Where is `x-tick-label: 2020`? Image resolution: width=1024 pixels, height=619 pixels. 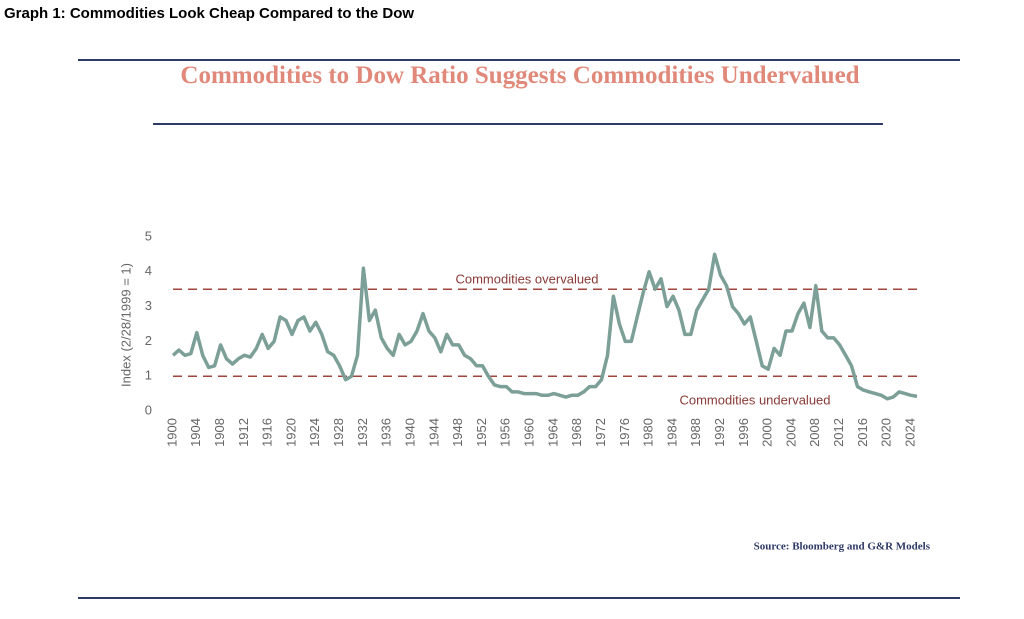
x-tick-label: 2020 is located at coordinates (886, 432).